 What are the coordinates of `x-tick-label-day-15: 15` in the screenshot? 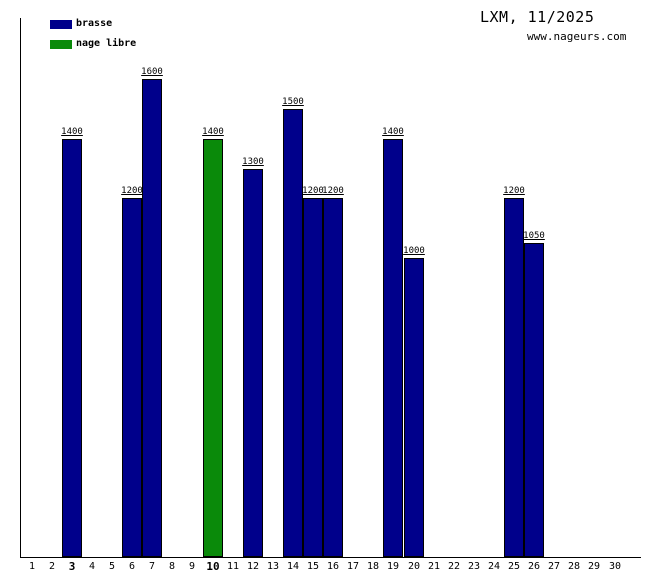 It's located at (313, 566).